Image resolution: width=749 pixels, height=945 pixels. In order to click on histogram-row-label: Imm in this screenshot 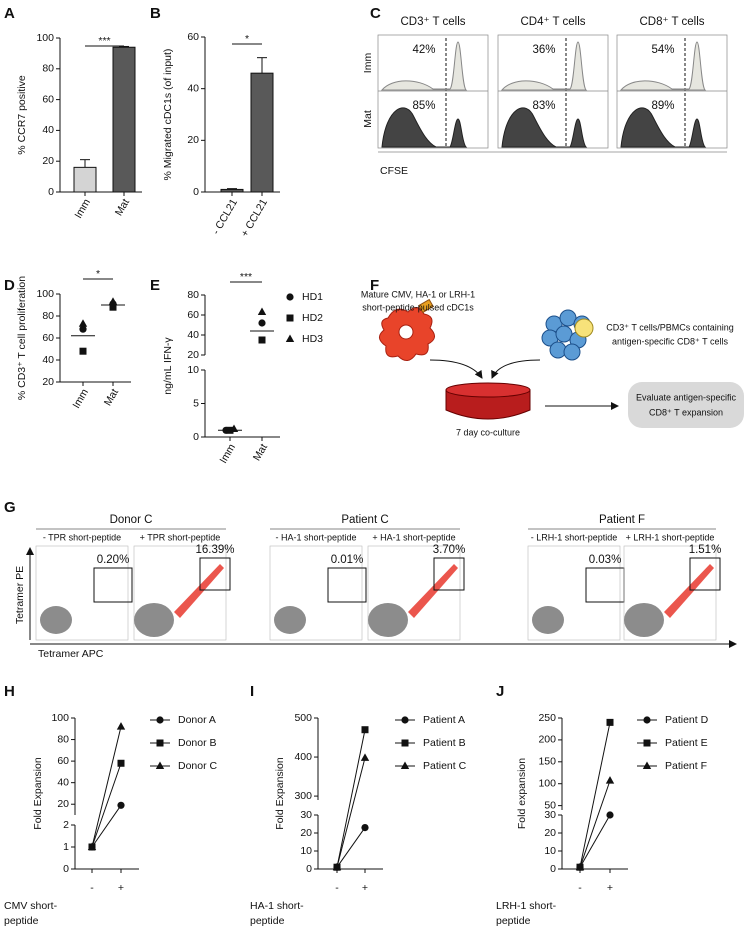, I will do `click(368, 63)`.